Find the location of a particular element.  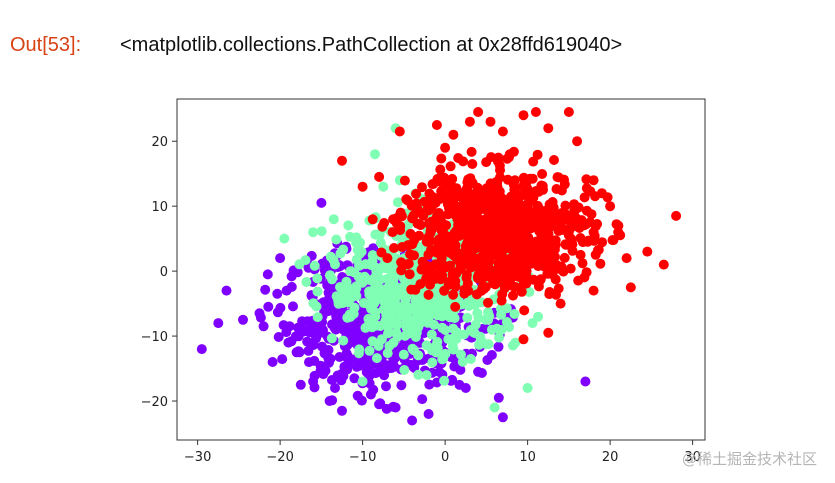

output-prompt: Out[53]: is located at coordinates (46, 44).